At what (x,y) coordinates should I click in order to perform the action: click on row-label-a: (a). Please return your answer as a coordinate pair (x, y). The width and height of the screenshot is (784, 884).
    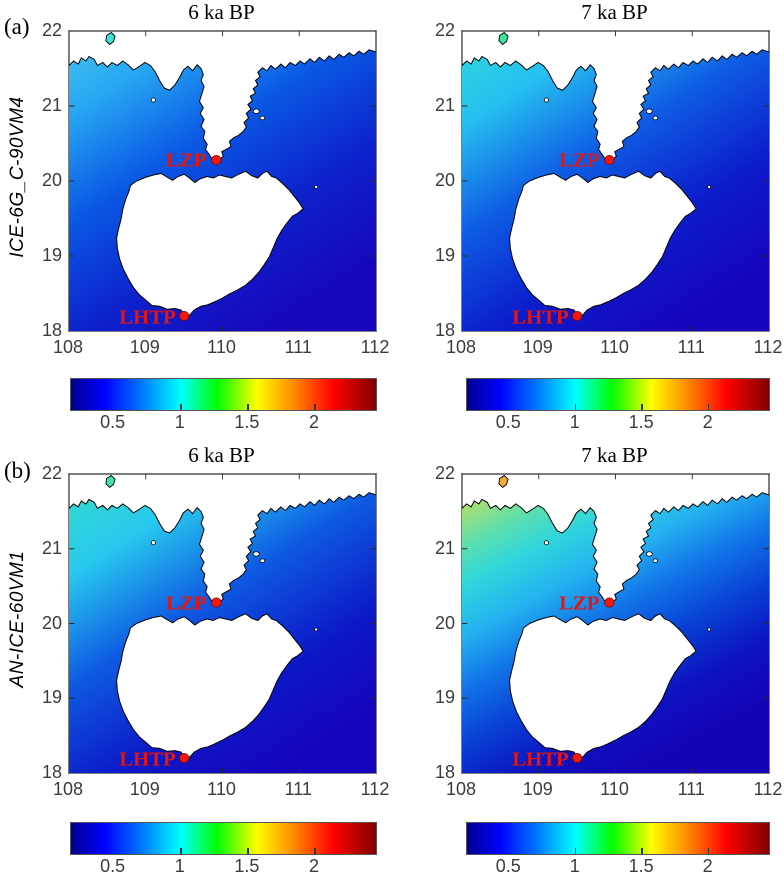
    Looking at the image, I should click on (17, 26).